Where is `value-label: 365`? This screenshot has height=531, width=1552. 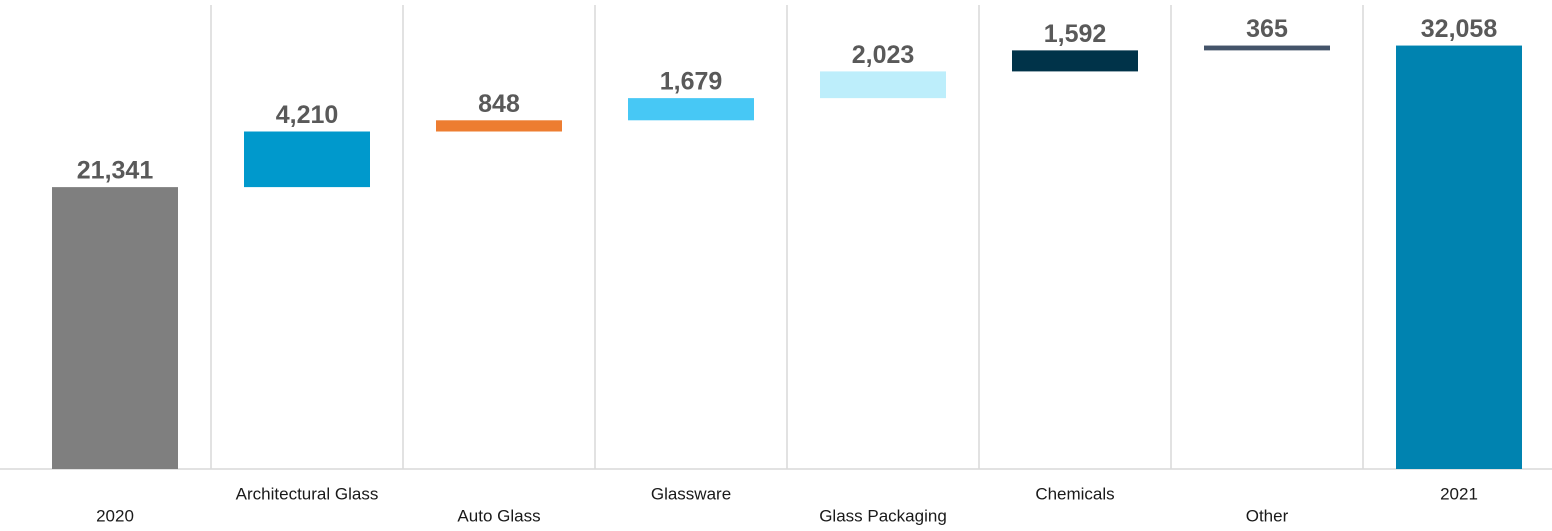 value-label: 365 is located at coordinates (1267, 29).